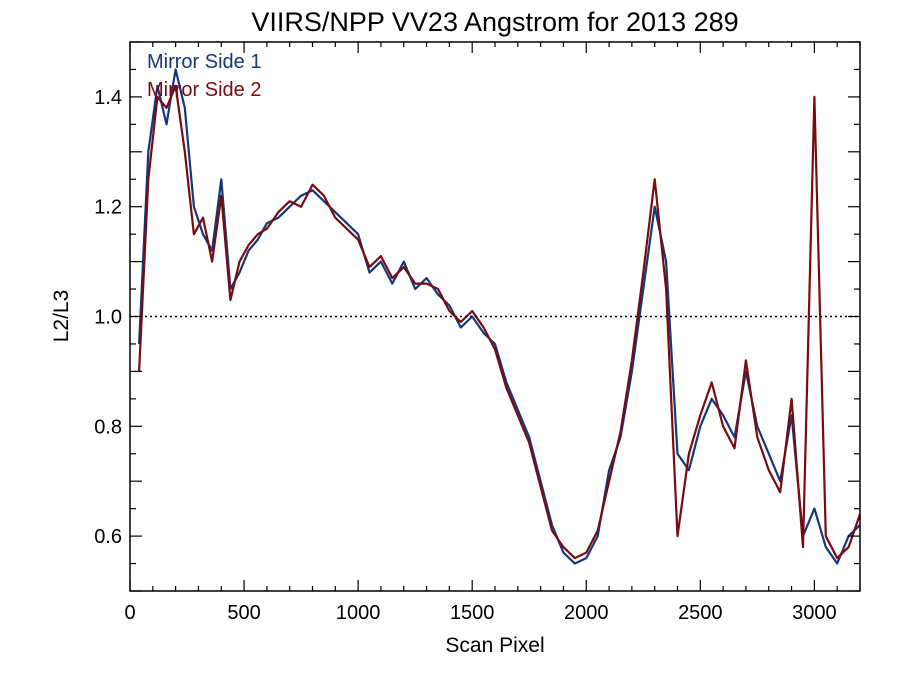  Describe the element at coordinates (243, 613) in the screenshot. I see `x-tick-label: 500` at that location.